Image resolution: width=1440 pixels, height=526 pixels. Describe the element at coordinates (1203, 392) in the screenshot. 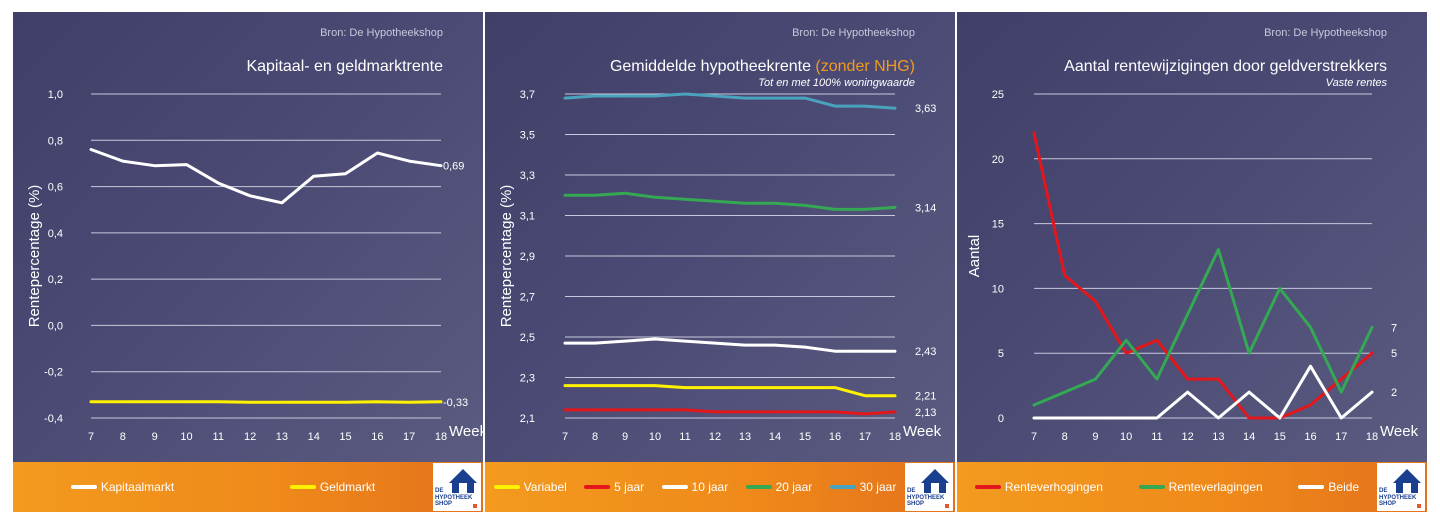

I see `series-line-beide` at that location.